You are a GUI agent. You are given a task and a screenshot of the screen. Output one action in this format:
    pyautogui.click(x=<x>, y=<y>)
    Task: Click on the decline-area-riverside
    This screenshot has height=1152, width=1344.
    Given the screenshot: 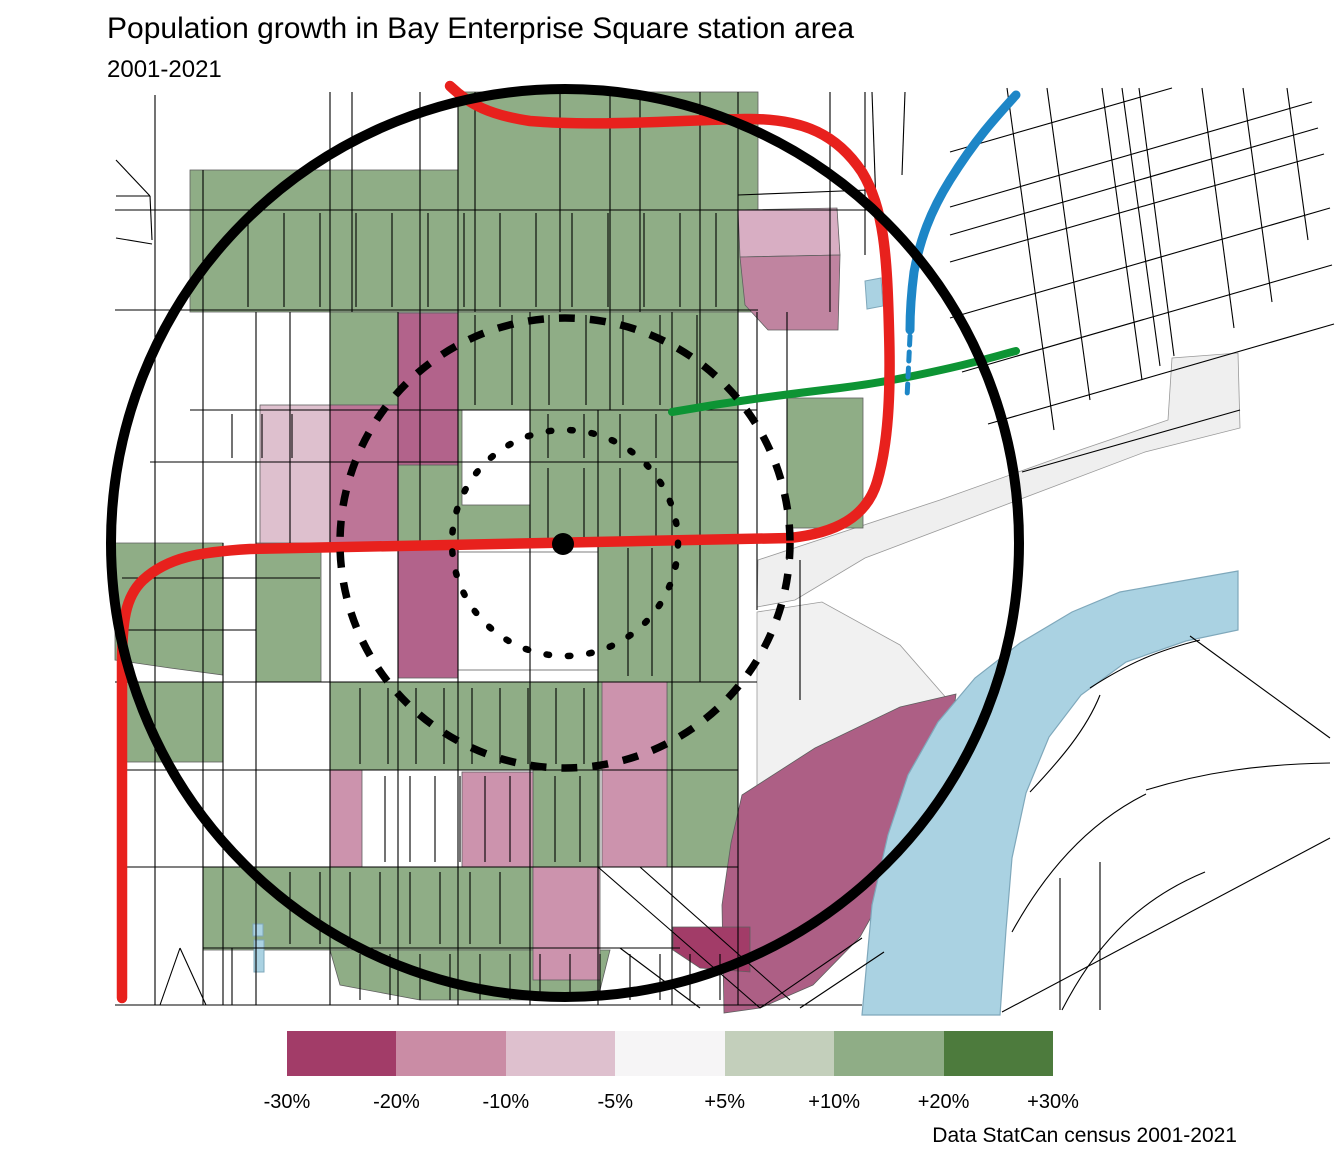 What is the action you would take?
    pyautogui.click(x=839, y=853)
    